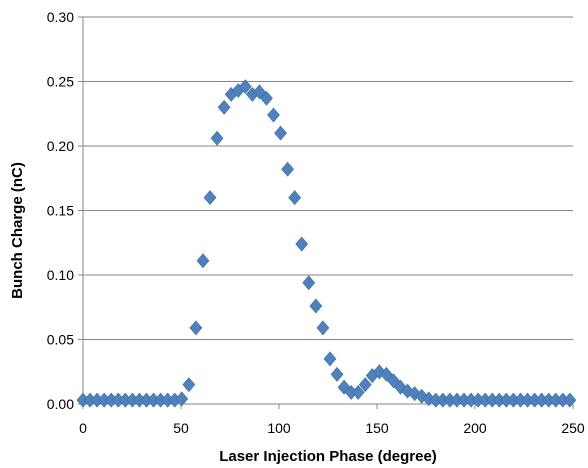 This screenshot has height=468, width=588. I want to click on x-tick-label: 250, so click(573, 428).